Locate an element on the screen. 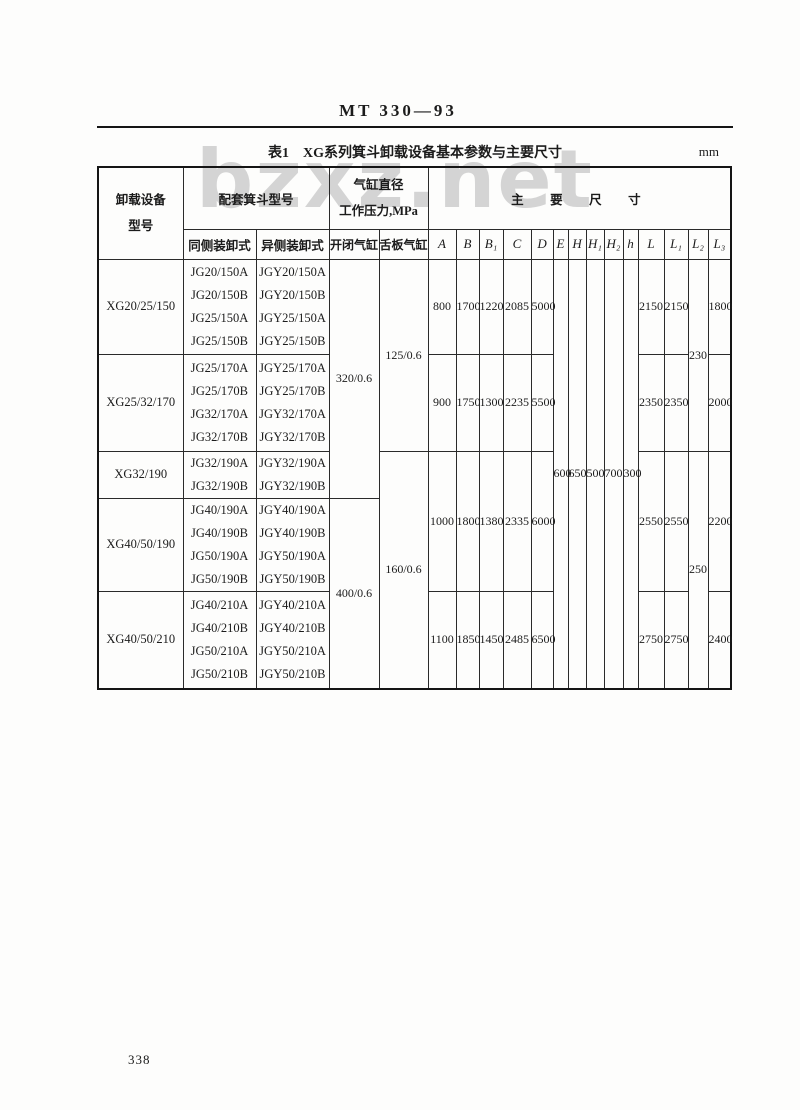 This screenshot has height=1110, width=800. dim-H1-cell: 500 is located at coordinates (595, 474).